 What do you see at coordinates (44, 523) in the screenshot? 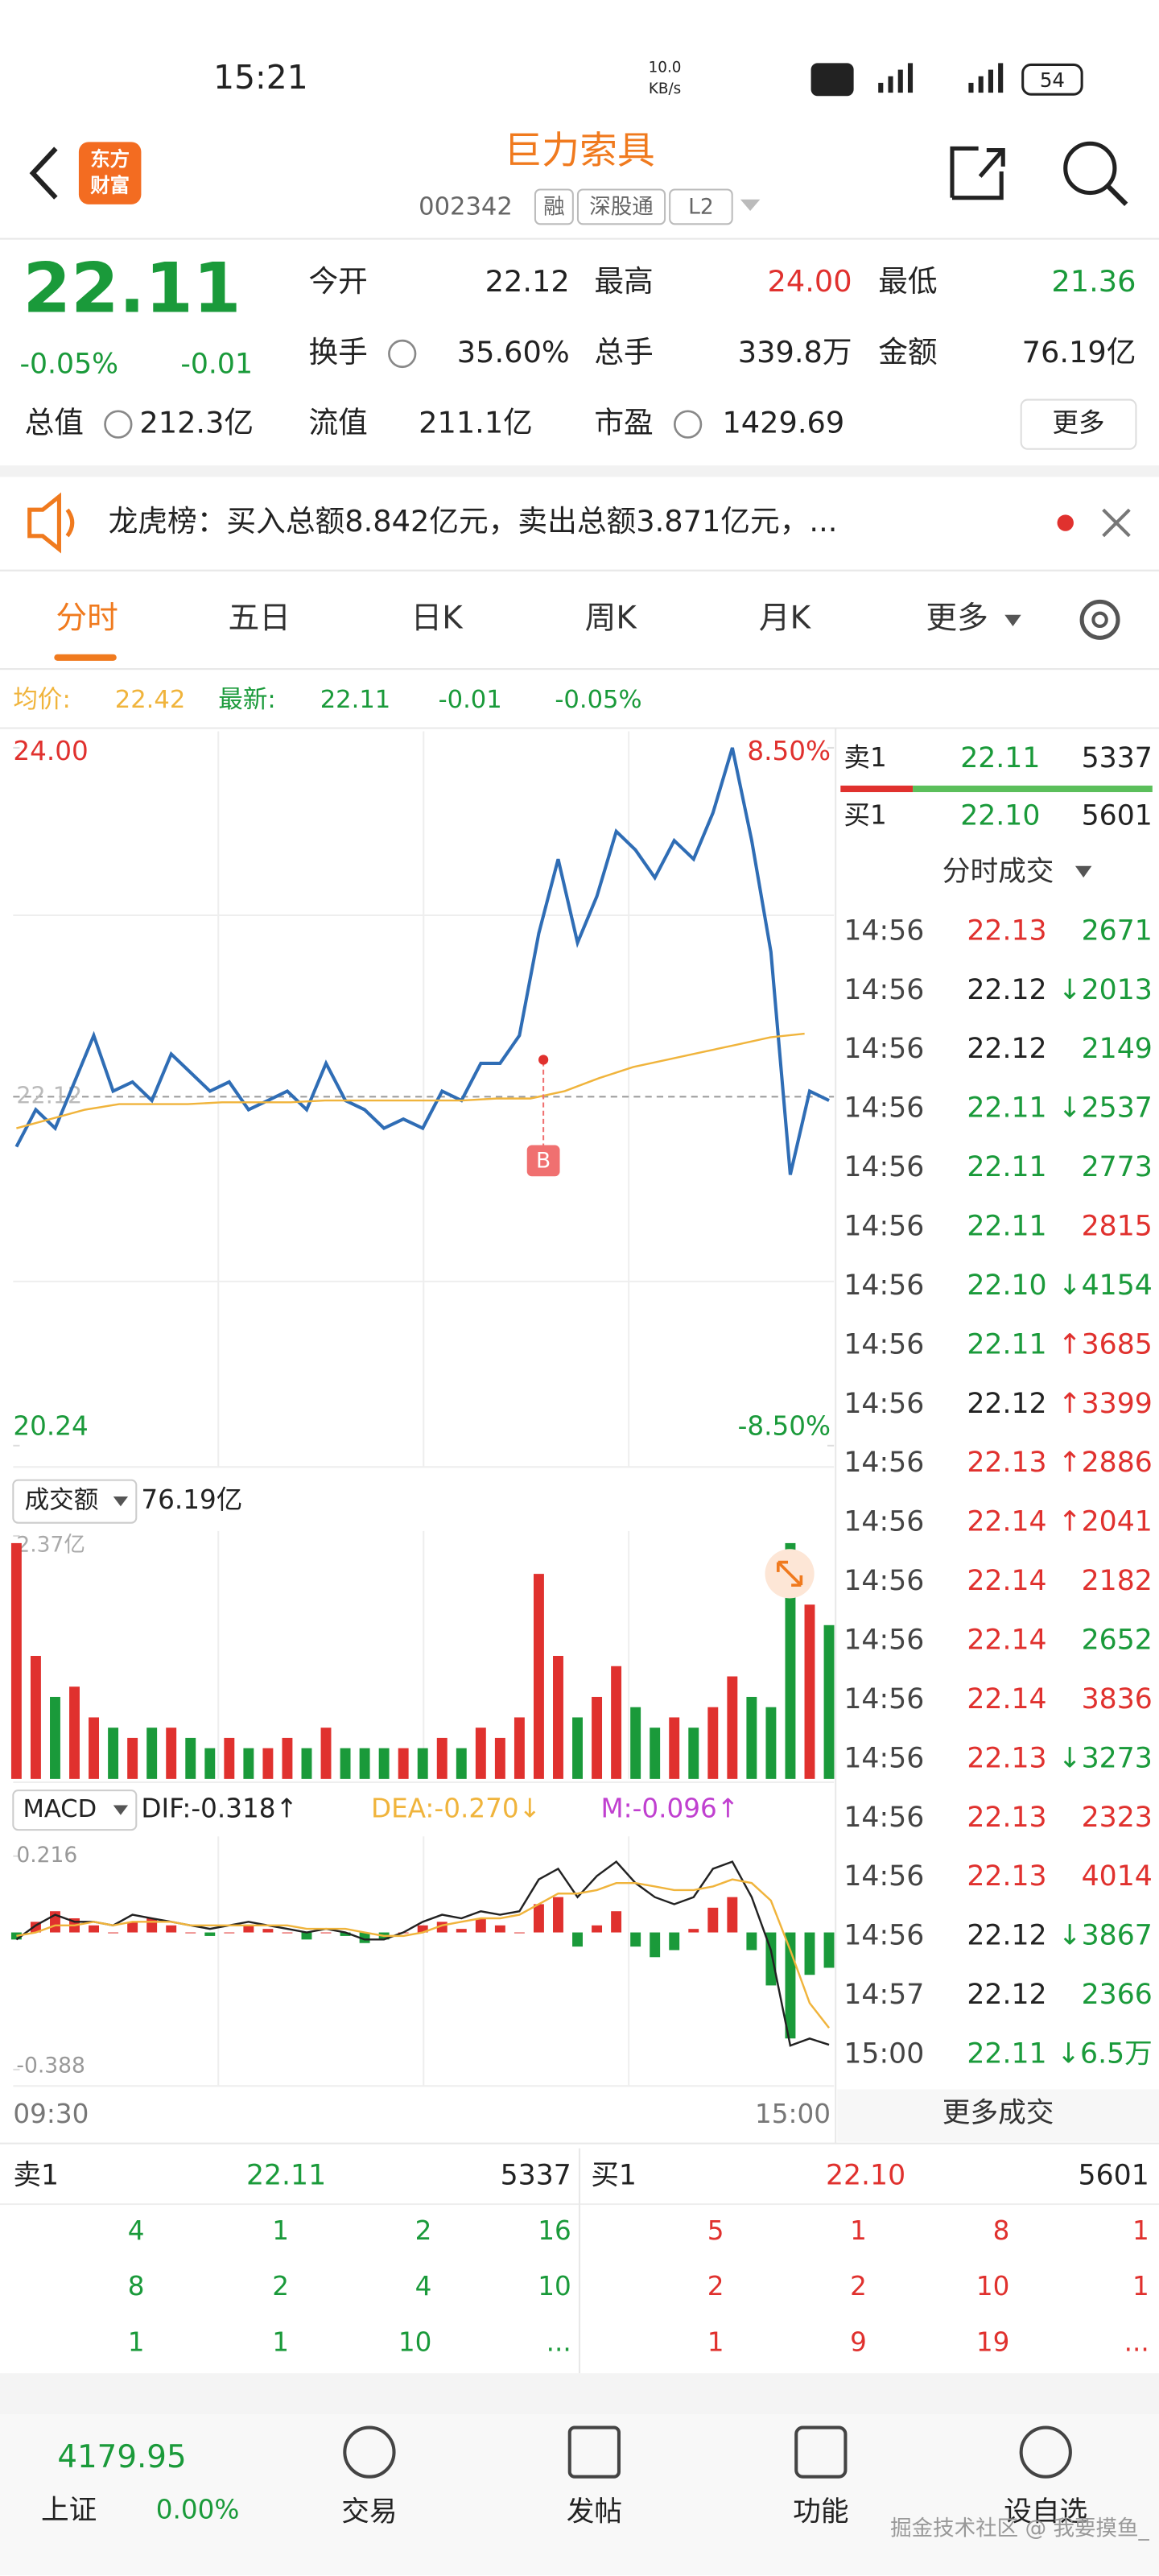
I see `speaker-icon` at bounding box center [44, 523].